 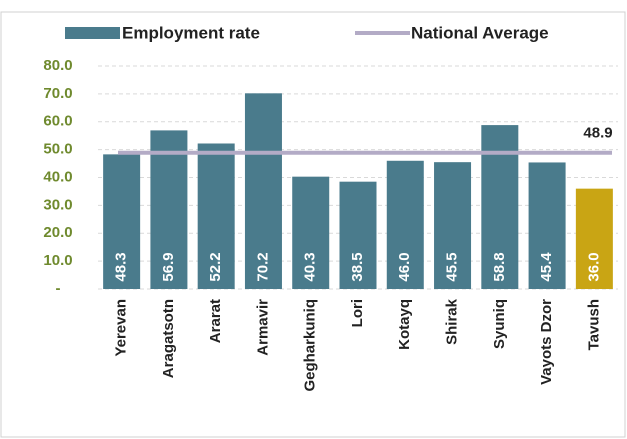 What do you see at coordinates (546, 342) in the screenshot?
I see `x-tick-label: Vayots Dzor` at bounding box center [546, 342].